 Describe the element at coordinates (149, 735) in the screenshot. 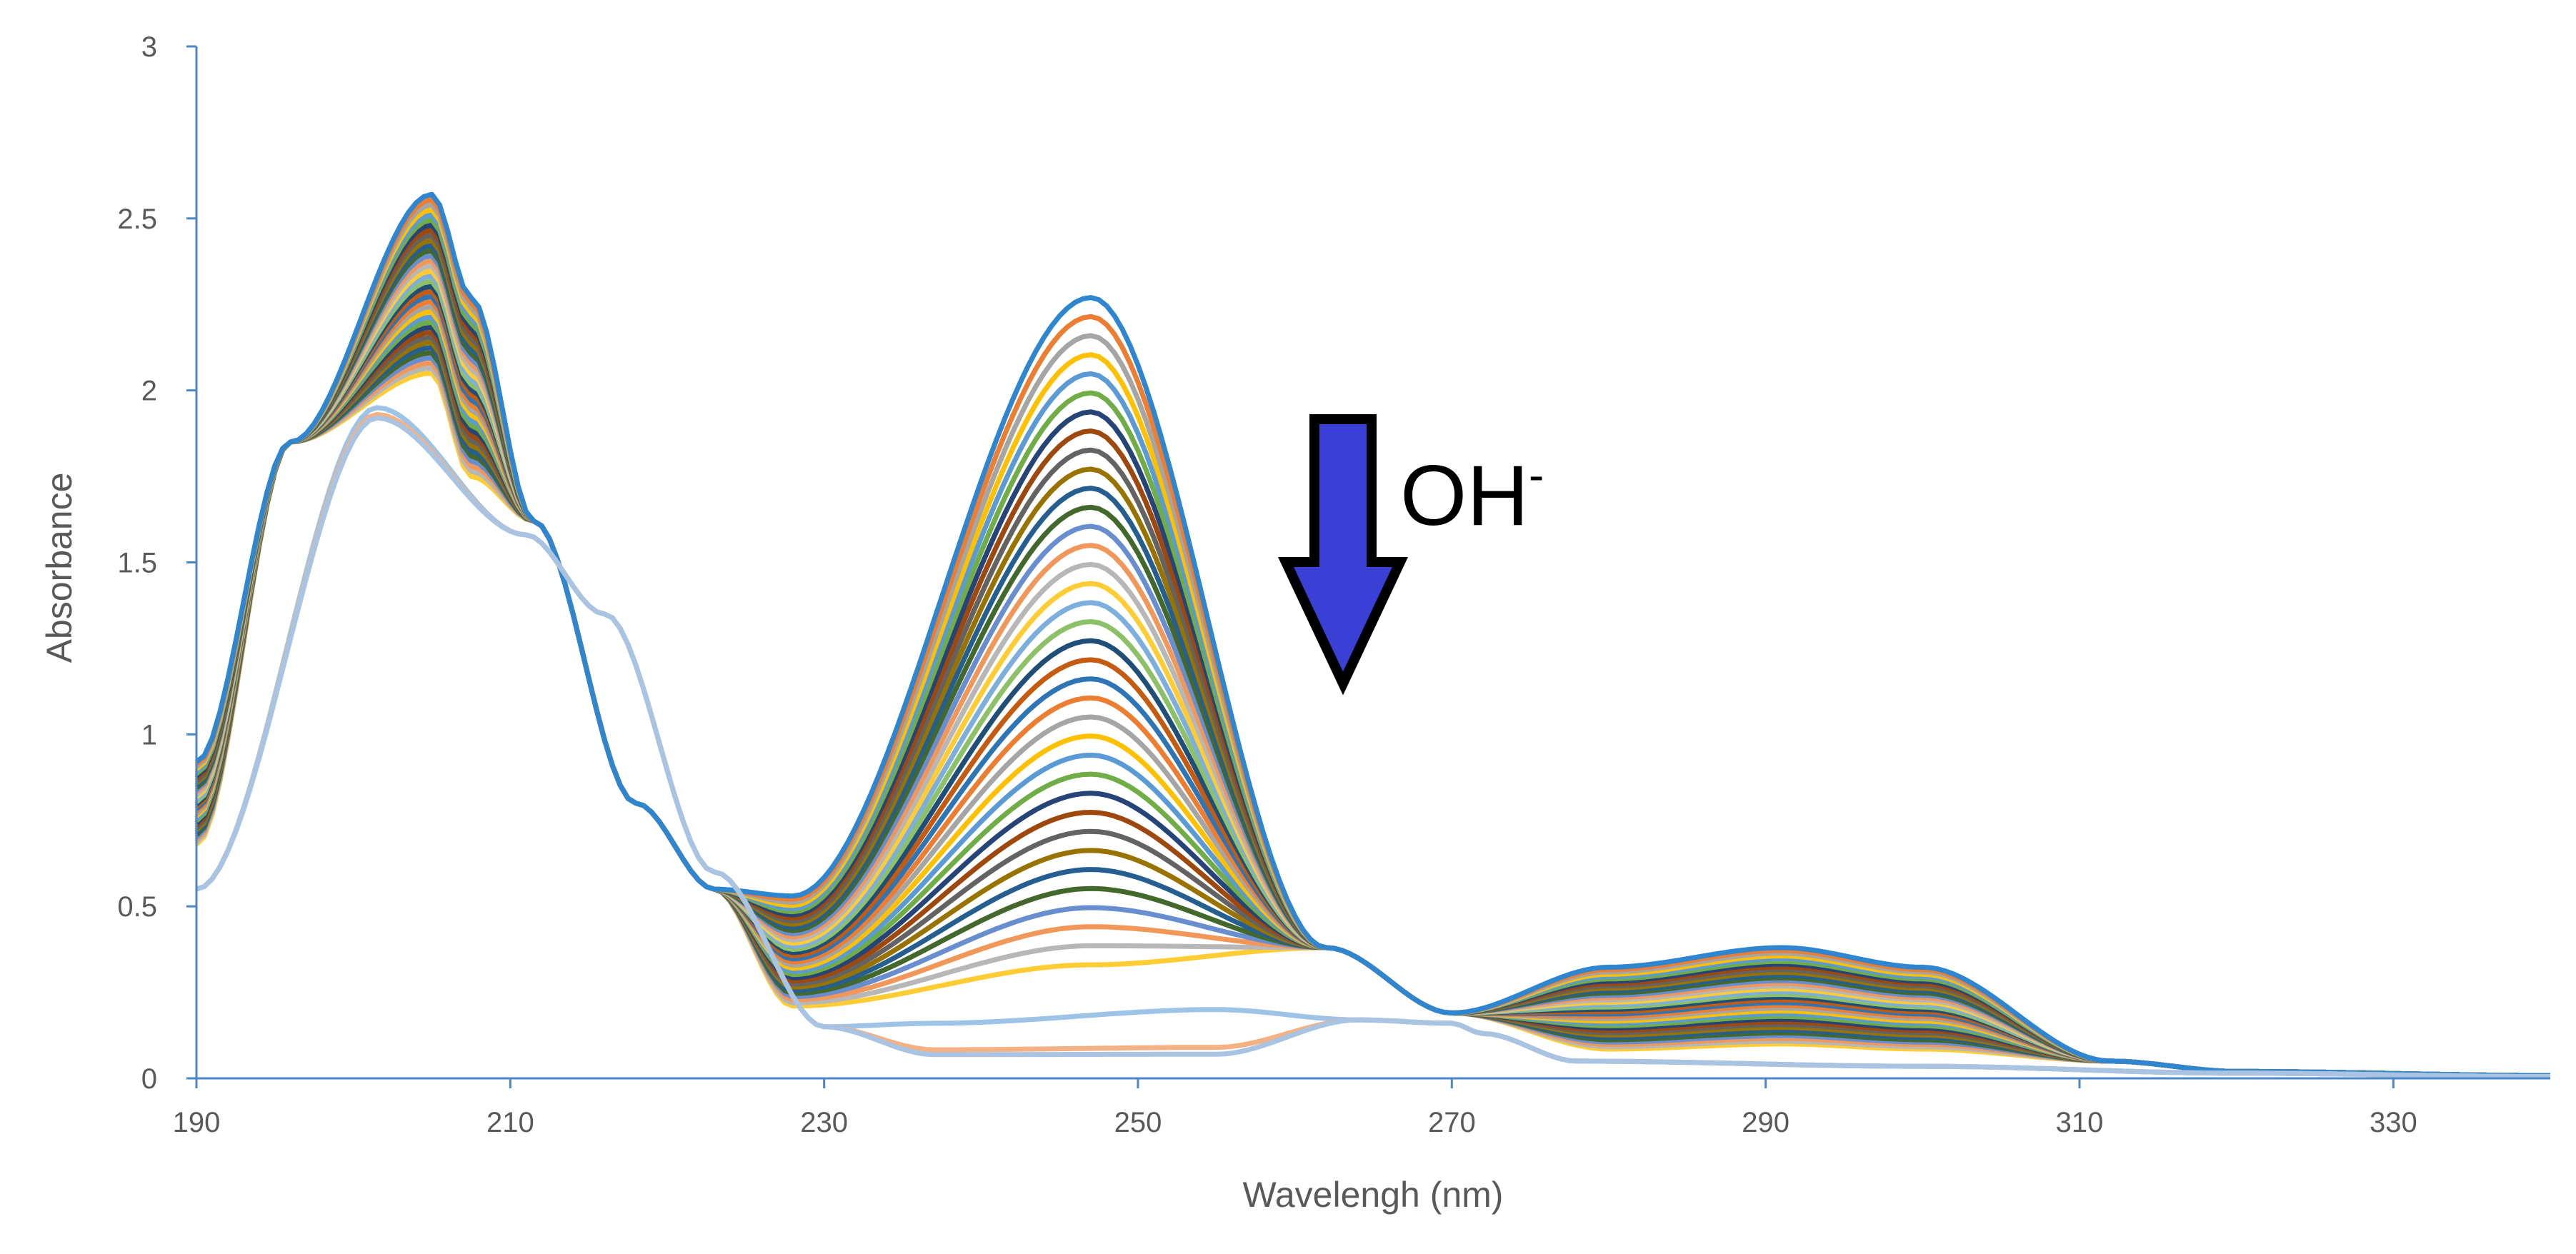

I see `y-tick-label: 1` at that location.